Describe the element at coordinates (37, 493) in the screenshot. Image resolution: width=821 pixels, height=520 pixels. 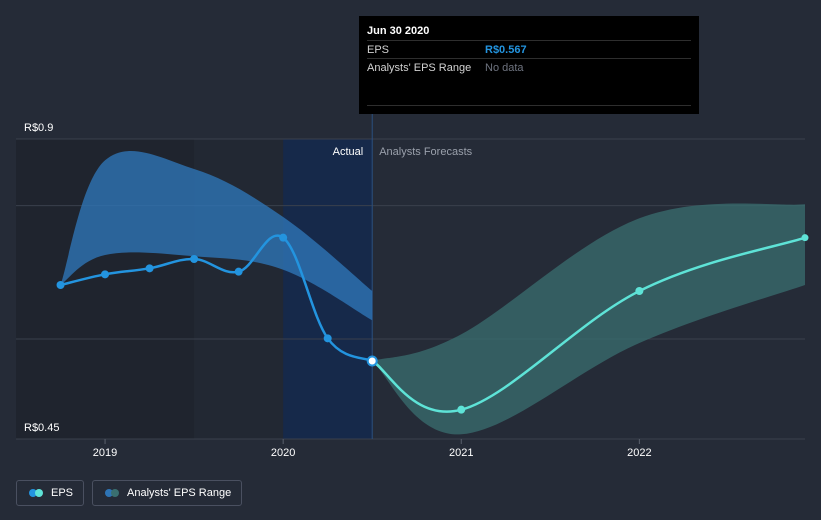
I see `eps-swatch-icon` at that location.